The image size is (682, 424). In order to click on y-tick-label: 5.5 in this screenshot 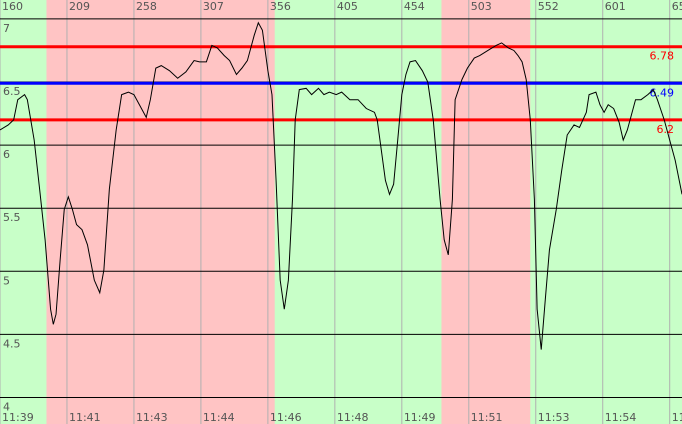, I will do `click(12, 217)`.